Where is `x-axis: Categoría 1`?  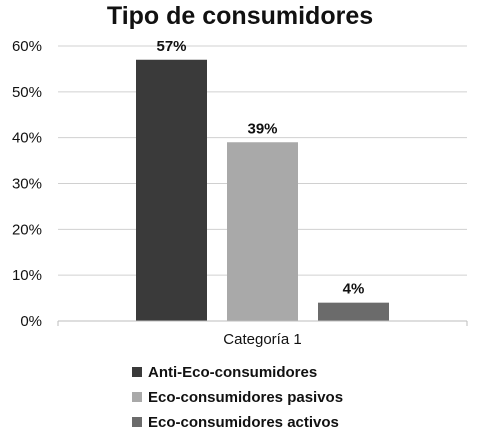
x-axis: Categoría 1 is located at coordinates (262, 334).